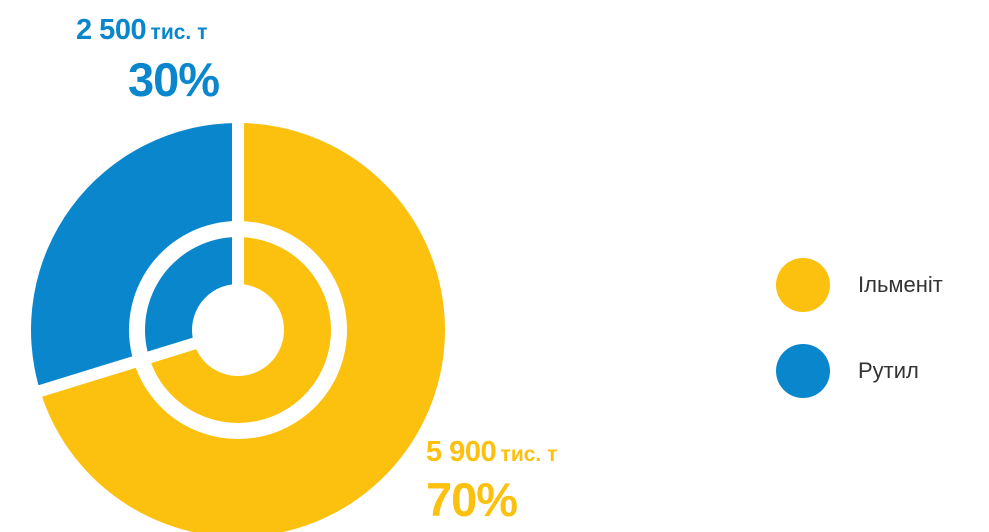  I want to click on inner-slice-separator, so click(171, 350).